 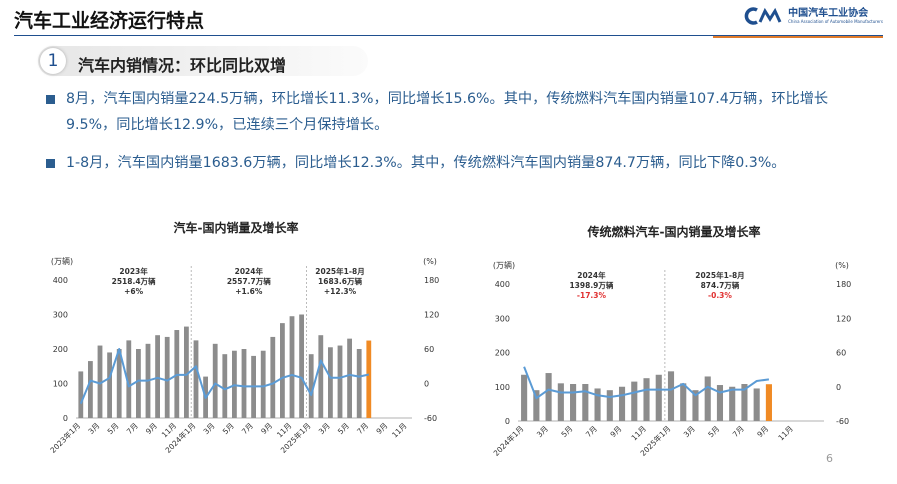 What do you see at coordinates (508, 440) in the screenshot?
I see `x-tick-label: 2024年1月` at bounding box center [508, 440].